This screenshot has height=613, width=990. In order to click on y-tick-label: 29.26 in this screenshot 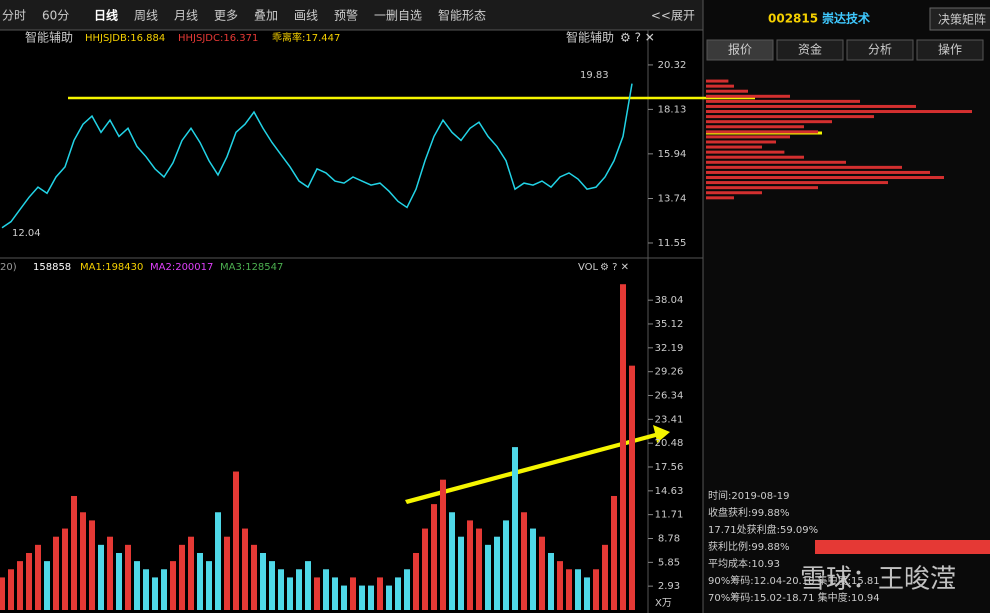, I will do `click(669, 372)`.